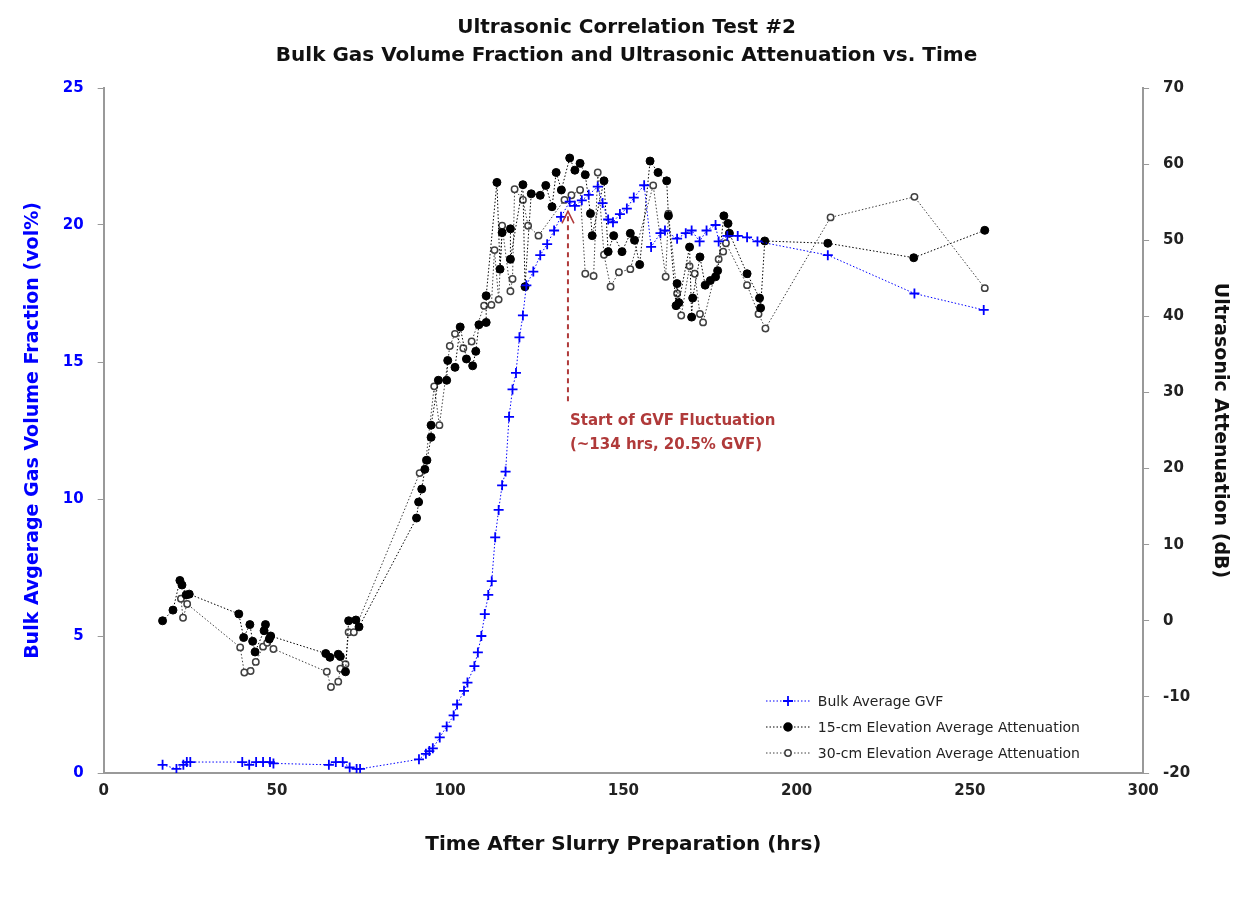  Describe the element at coordinates (1177, 771) in the screenshot. I see `y2-tick-label: -20` at that location.